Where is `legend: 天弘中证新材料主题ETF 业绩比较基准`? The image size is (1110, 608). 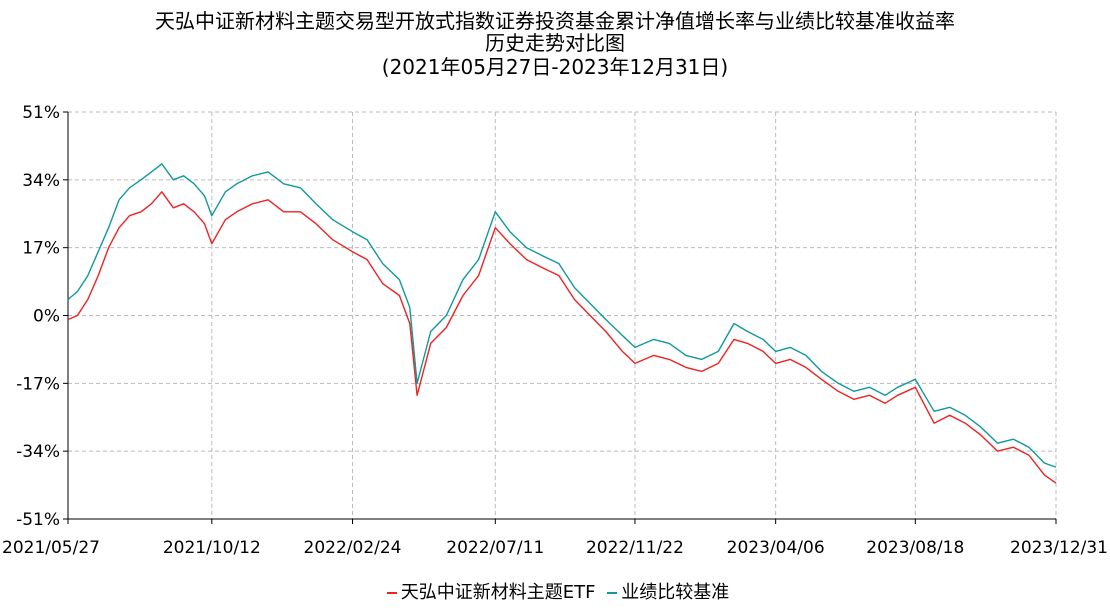 legend: 天弘中证新材料主题ETF 业绩比较基准 is located at coordinates (555, 591).